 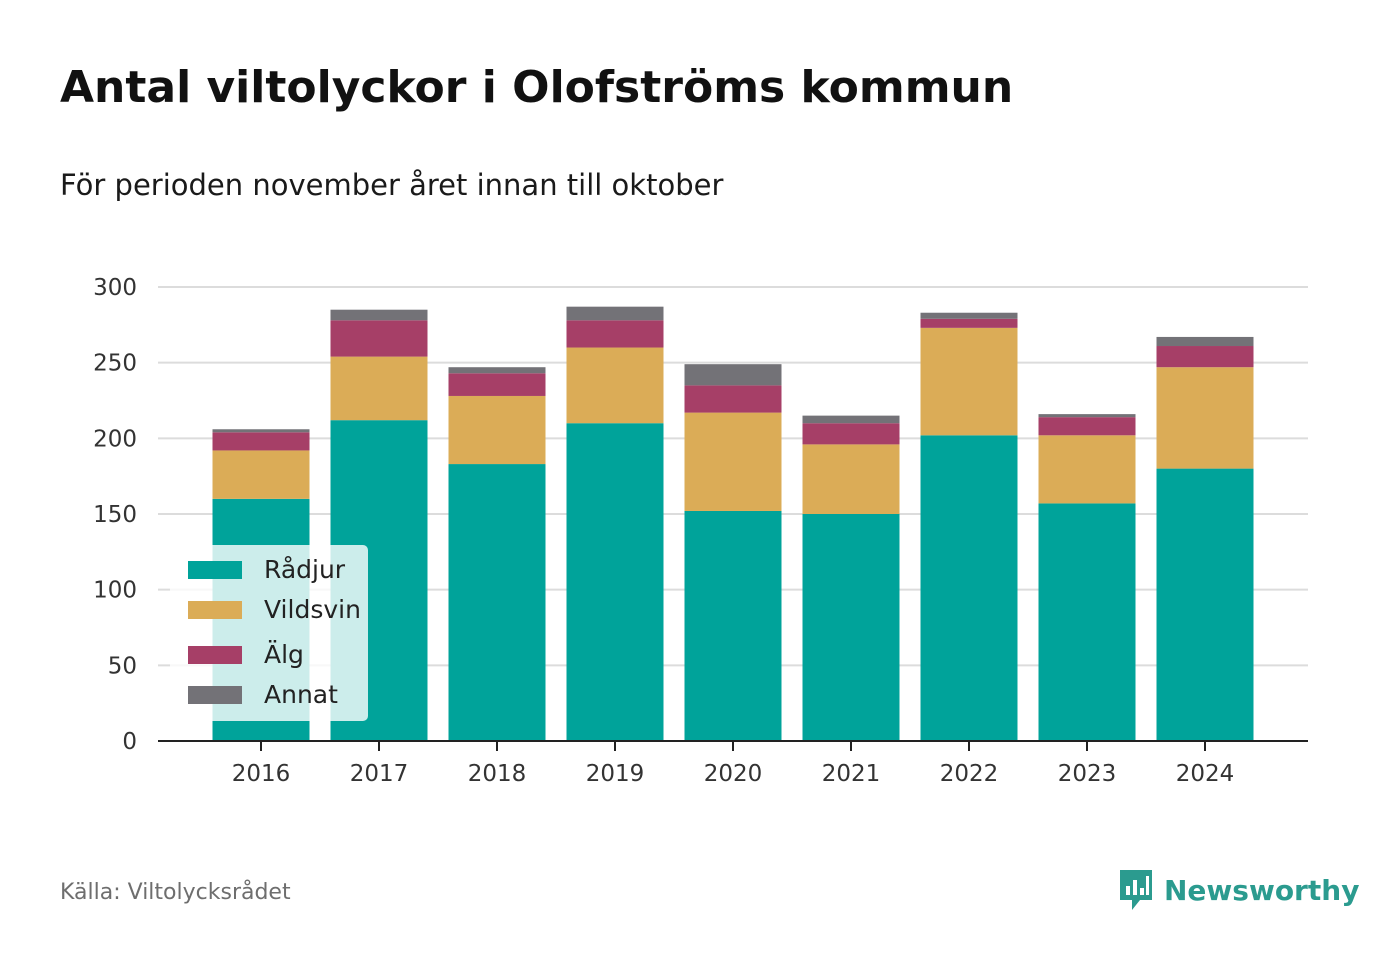 What do you see at coordinates (969, 323) in the screenshot?
I see `bar-segment-älg-2022` at bounding box center [969, 323].